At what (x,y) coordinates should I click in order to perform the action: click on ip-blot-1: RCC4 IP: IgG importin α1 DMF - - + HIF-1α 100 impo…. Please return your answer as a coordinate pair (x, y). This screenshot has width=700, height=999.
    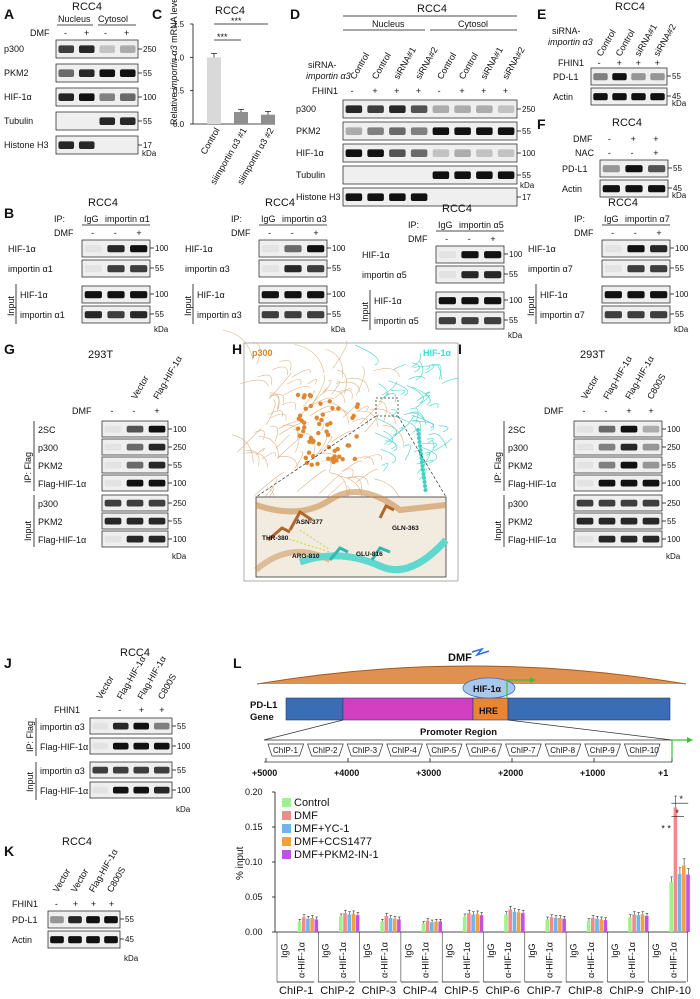
    Looking at the image, I should click on (87, 265).